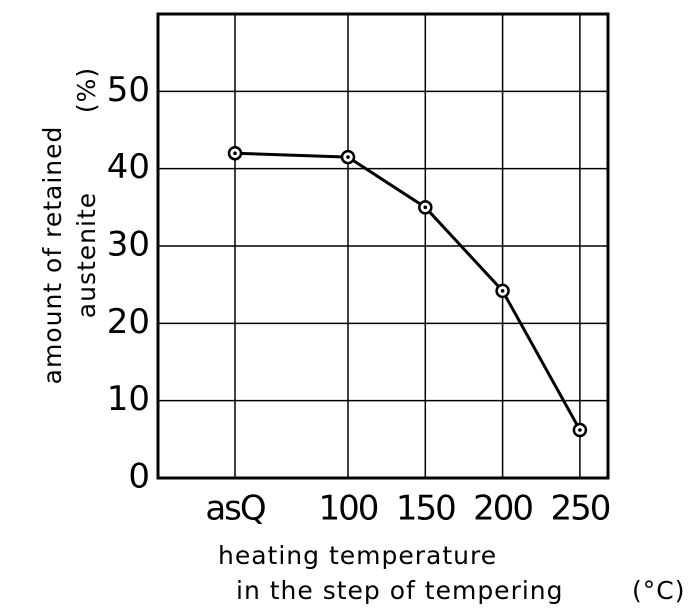 The height and width of the screenshot is (613, 698). I want to click on y-tick-label: 30, so click(128, 245).